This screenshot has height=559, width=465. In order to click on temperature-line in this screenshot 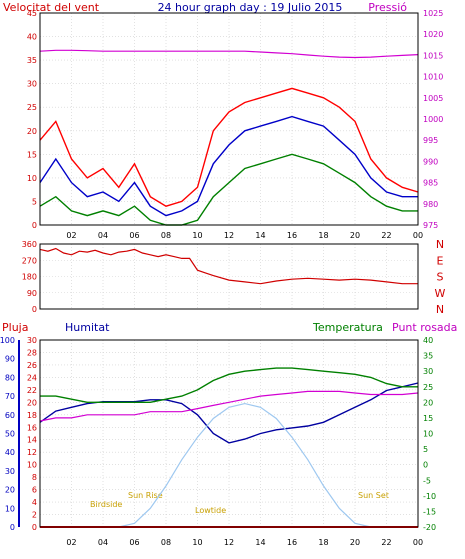, I will do `click(229, 385)`.